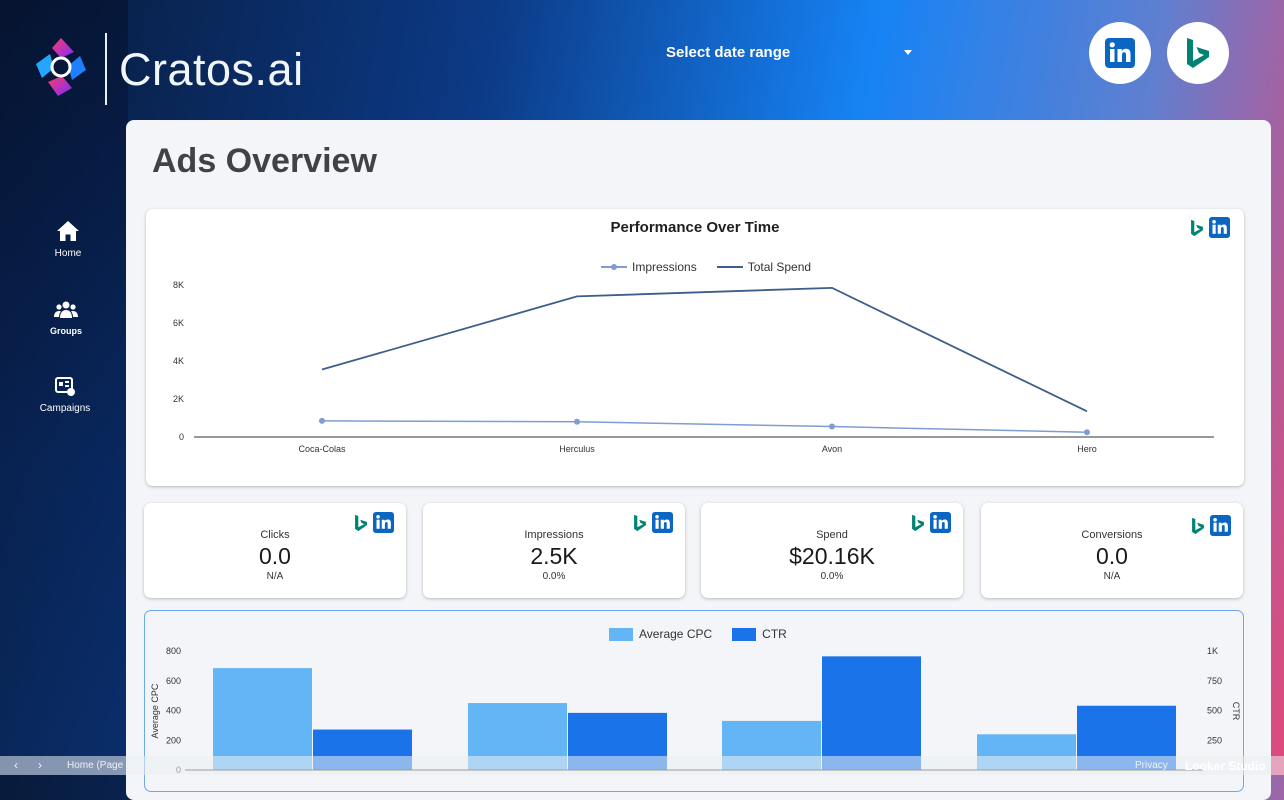  Describe the element at coordinates (211, 69) in the screenshot. I see `brand-name: Cratos.ai` at that location.